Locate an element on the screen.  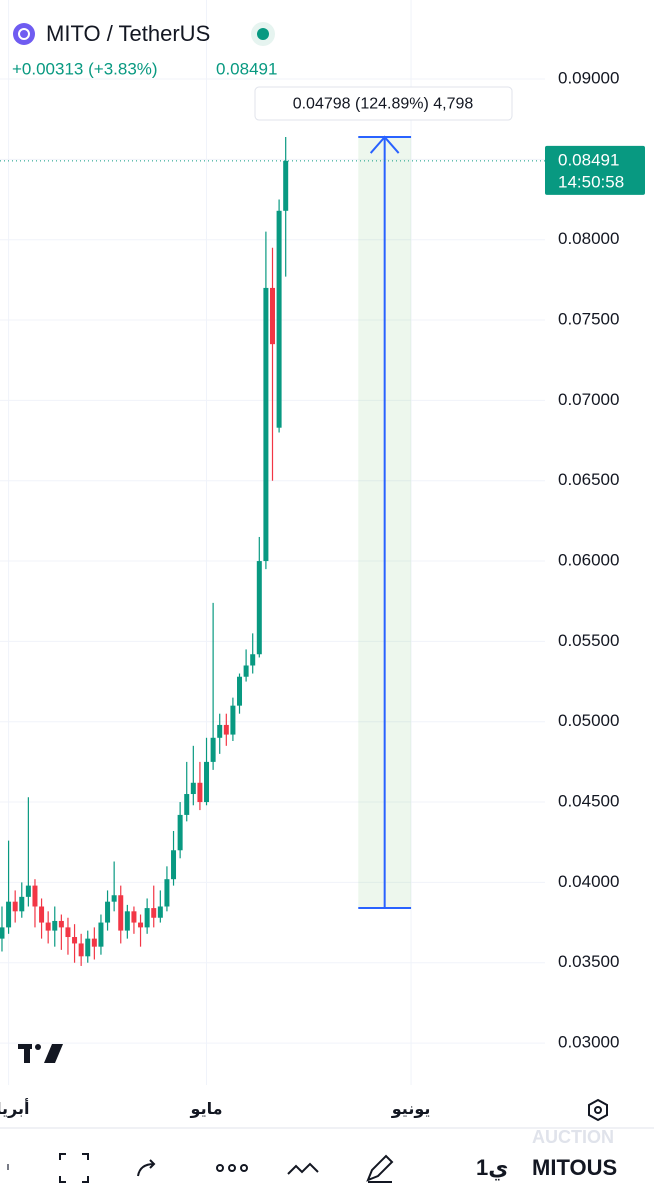
x-tick-label: أبريل is located at coordinates (14, 1108).